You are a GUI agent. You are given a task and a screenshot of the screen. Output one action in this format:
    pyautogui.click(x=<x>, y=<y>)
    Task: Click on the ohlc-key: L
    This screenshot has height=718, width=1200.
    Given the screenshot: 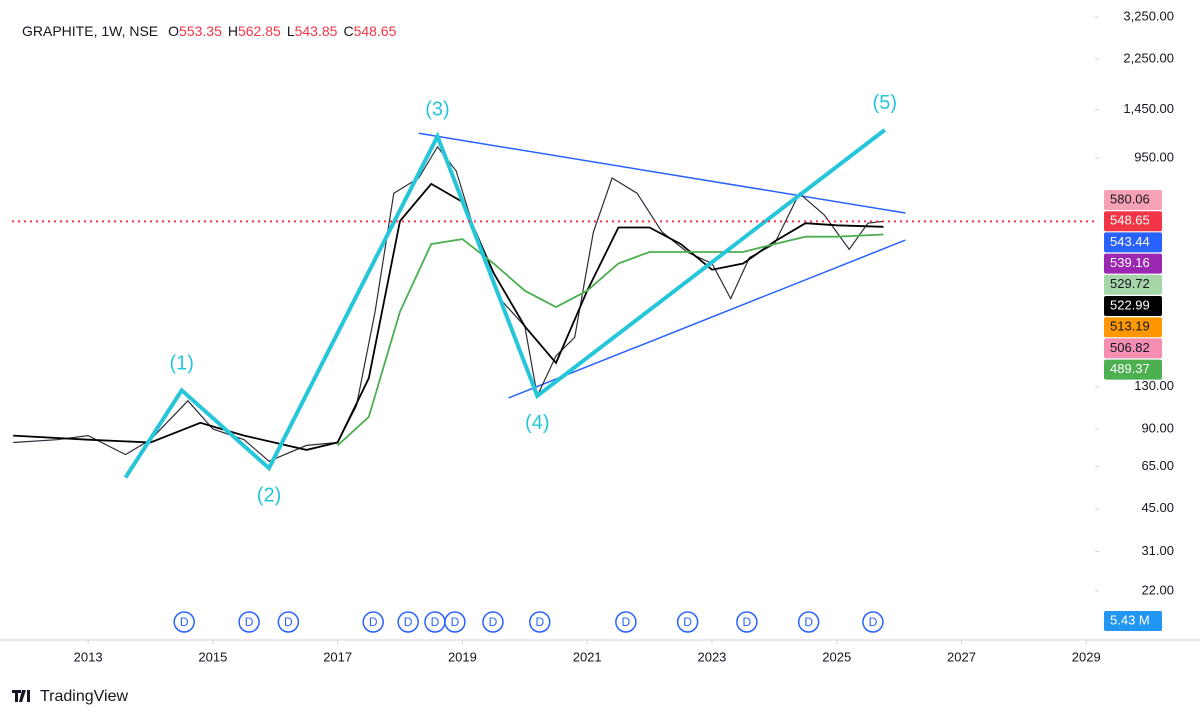 What is the action you would take?
    pyautogui.click(x=291, y=31)
    